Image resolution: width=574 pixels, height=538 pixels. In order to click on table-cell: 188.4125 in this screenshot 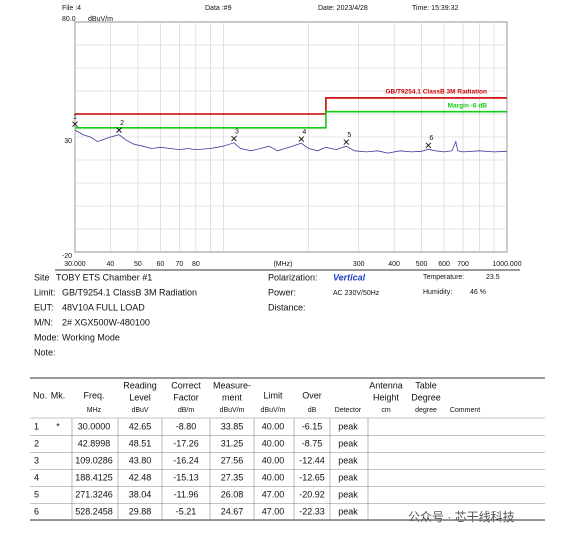, I will do `click(94, 477)`.